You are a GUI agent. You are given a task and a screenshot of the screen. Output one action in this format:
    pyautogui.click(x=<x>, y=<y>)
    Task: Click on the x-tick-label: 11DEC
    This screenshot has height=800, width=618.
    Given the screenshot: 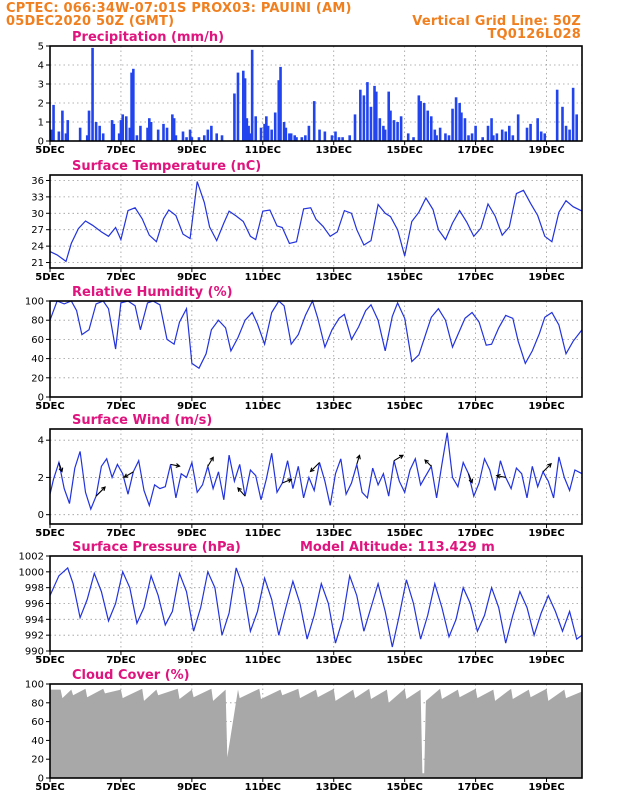 What is the action you would take?
    pyautogui.click(x=263, y=787)
    